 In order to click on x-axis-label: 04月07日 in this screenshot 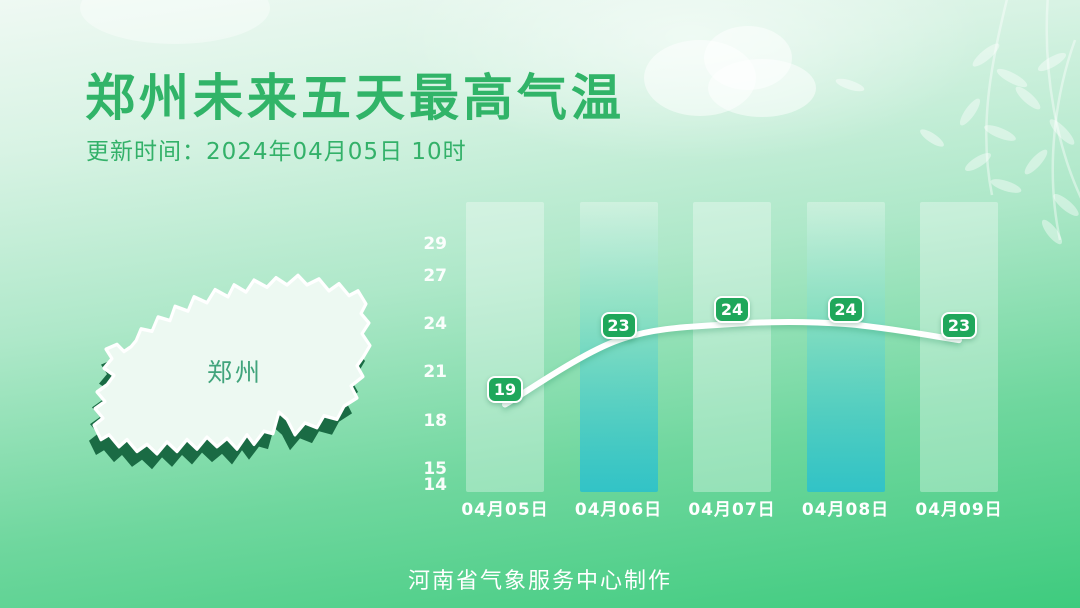, I will do `click(732, 510)`.